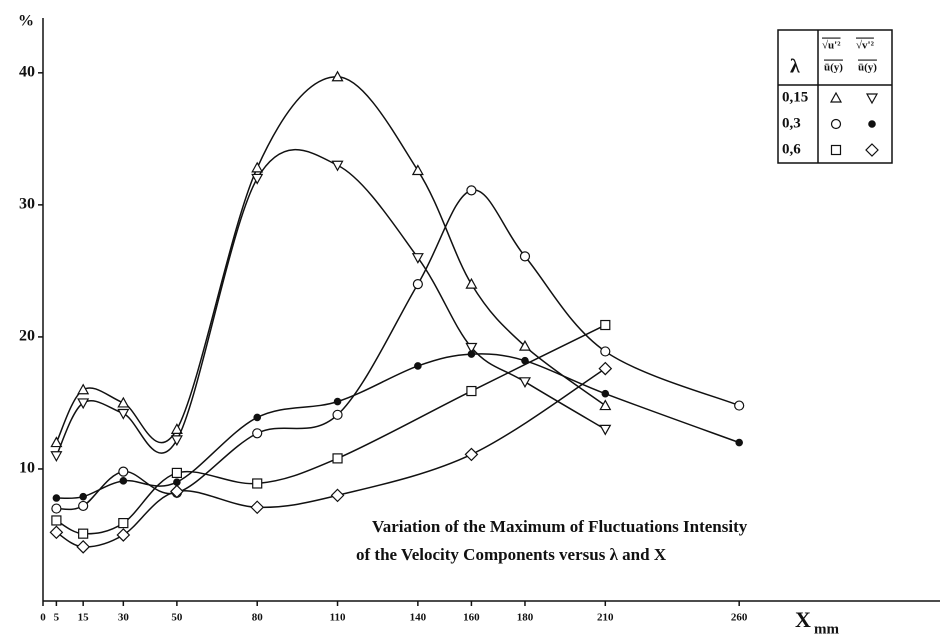 This screenshot has width=946, height=639. What do you see at coordinates (865, 46) in the screenshot?
I see `legend-header: √v'²` at bounding box center [865, 46].